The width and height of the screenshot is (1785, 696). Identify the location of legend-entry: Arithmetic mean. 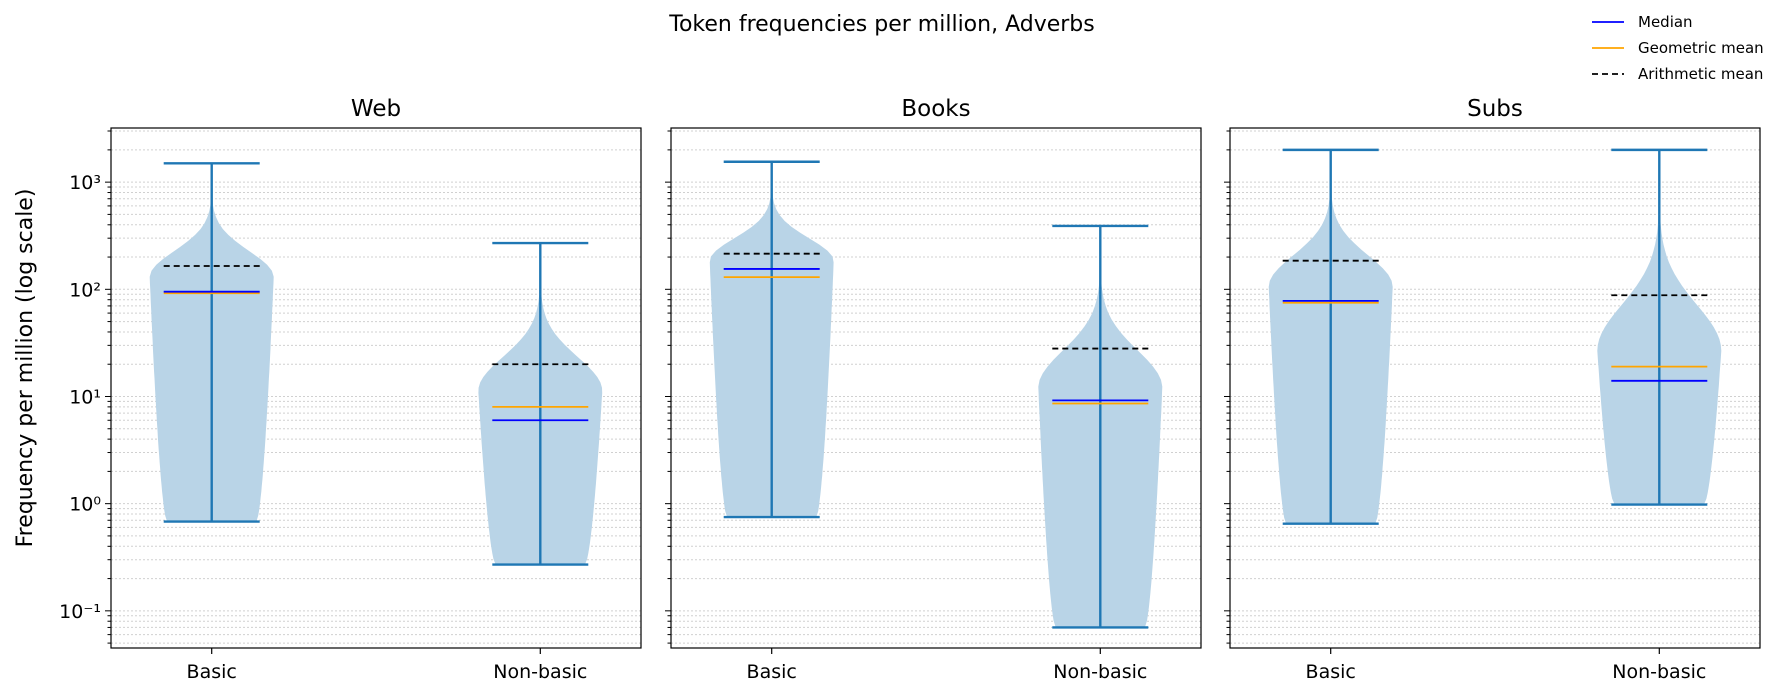
(1677, 74).